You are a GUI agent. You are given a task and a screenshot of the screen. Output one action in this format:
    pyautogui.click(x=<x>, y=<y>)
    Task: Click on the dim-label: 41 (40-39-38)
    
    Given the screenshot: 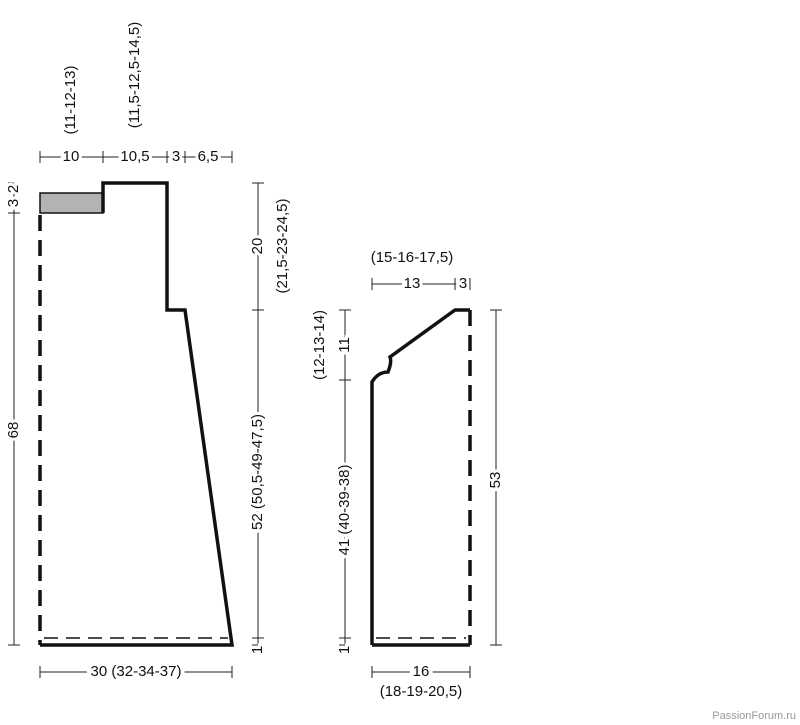 What is the action you would take?
    pyautogui.click(x=344, y=510)
    